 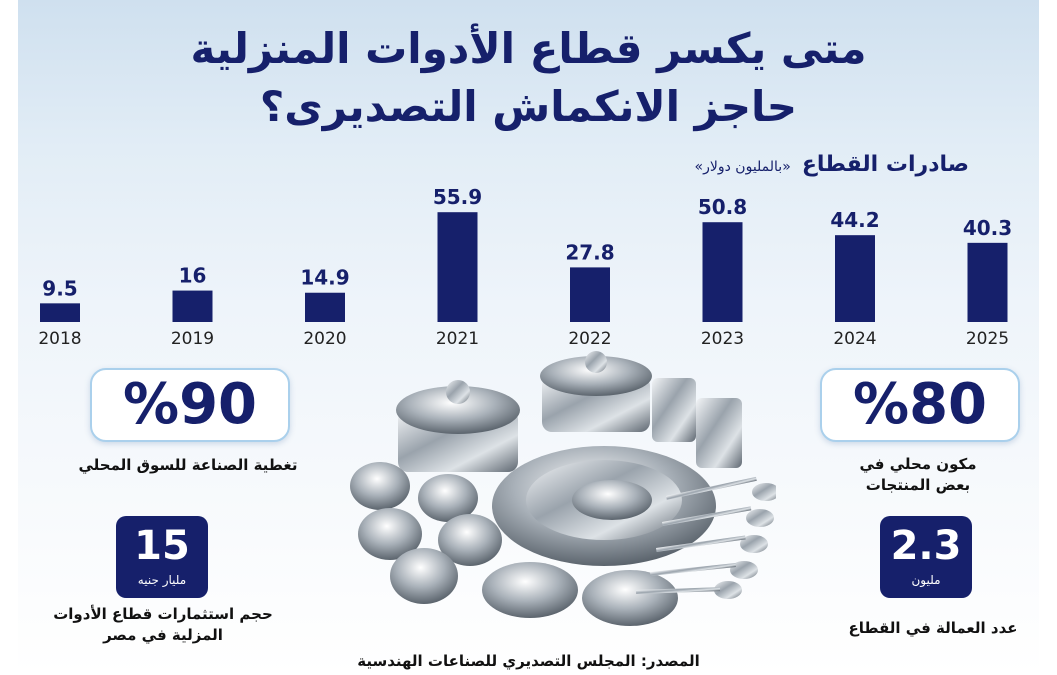 I want to click on bar-2025, so click(x=987, y=282).